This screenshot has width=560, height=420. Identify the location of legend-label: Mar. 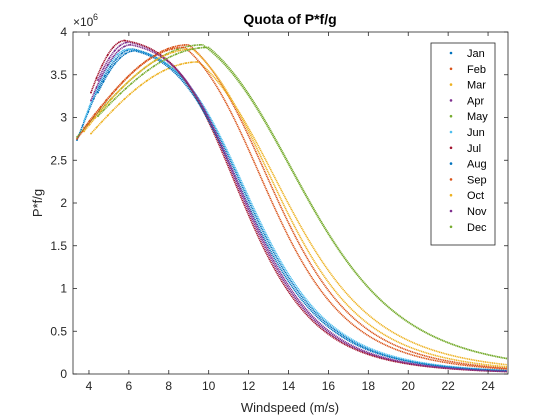
(476, 86).